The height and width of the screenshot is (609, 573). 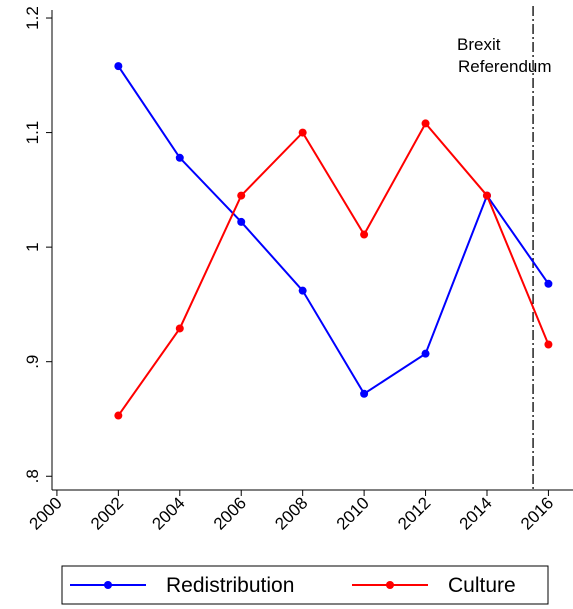 What do you see at coordinates (482, 585) in the screenshot?
I see `legend-label: Culture` at bounding box center [482, 585].